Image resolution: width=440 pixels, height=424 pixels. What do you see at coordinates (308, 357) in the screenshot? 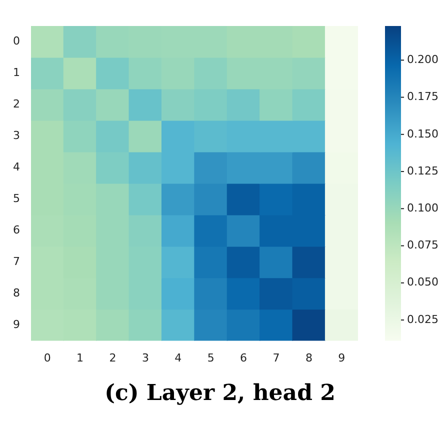
I see `x-tick-label: 8` at bounding box center [308, 357].